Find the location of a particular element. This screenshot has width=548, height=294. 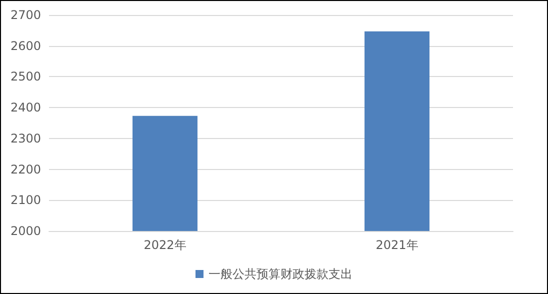

x-tick-label: 2022年 is located at coordinates (165, 245).